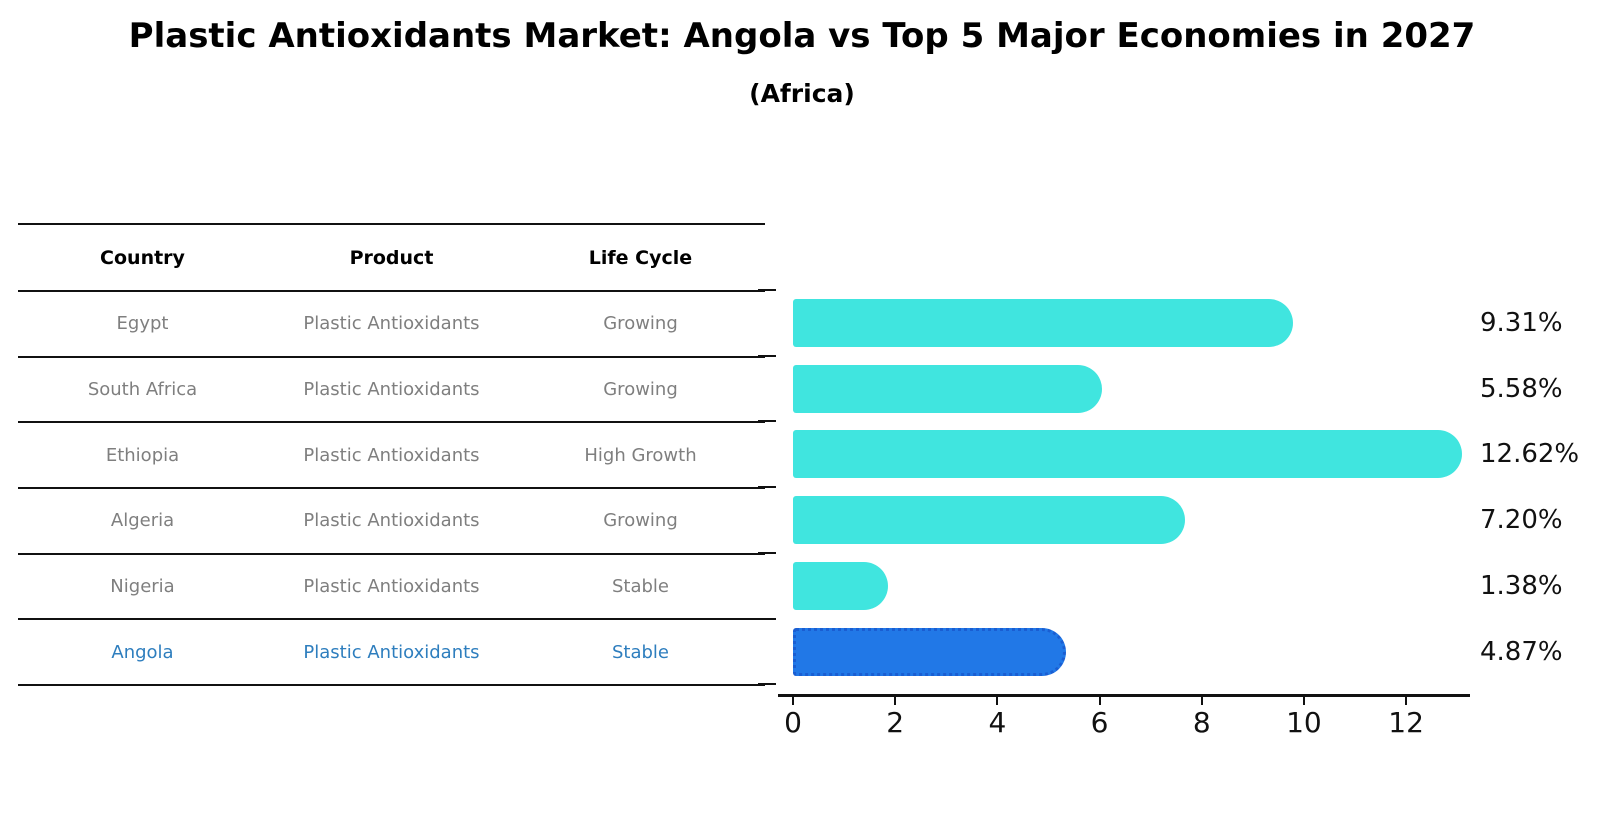 Image resolution: width=1604 pixels, height=823 pixels. What do you see at coordinates (929, 651) in the screenshot?
I see `bar-angola` at bounding box center [929, 651].